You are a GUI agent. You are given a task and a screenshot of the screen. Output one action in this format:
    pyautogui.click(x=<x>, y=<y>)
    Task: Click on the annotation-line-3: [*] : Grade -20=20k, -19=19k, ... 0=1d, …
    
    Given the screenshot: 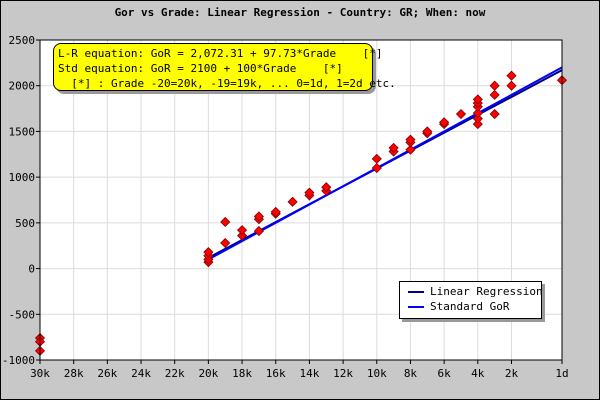 What is the action you would take?
    pyautogui.click(x=227, y=83)
    